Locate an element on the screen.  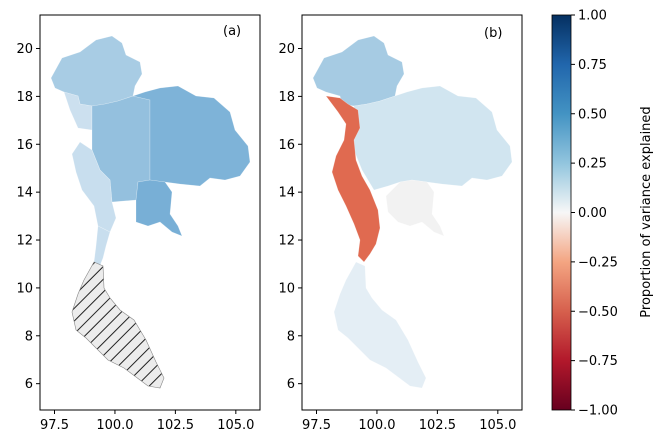
colorbar-tick-label: 1.00 is located at coordinates (592, 16).